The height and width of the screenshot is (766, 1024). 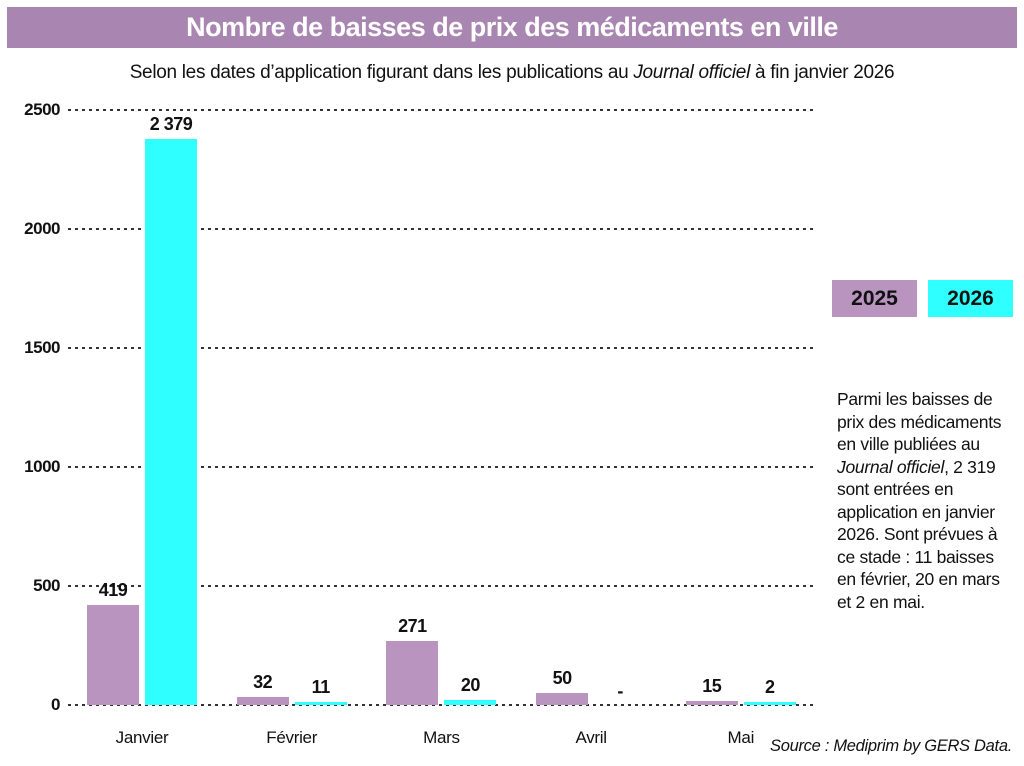 What do you see at coordinates (113, 590) in the screenshot?
I see `value-label-2025-janvier: 419` at bounding box center [113, 590].